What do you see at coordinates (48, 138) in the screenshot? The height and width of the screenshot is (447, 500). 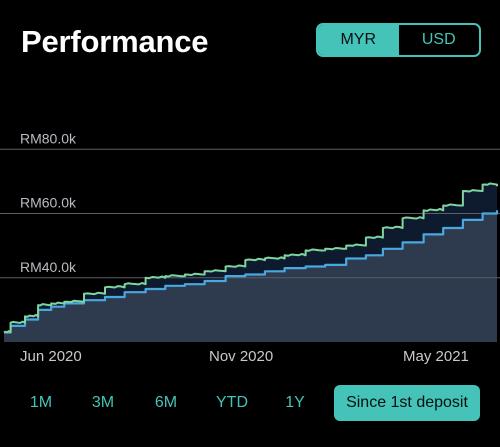 I see `y-tick-label: RM80.0k` at bounding box center [48, 138].